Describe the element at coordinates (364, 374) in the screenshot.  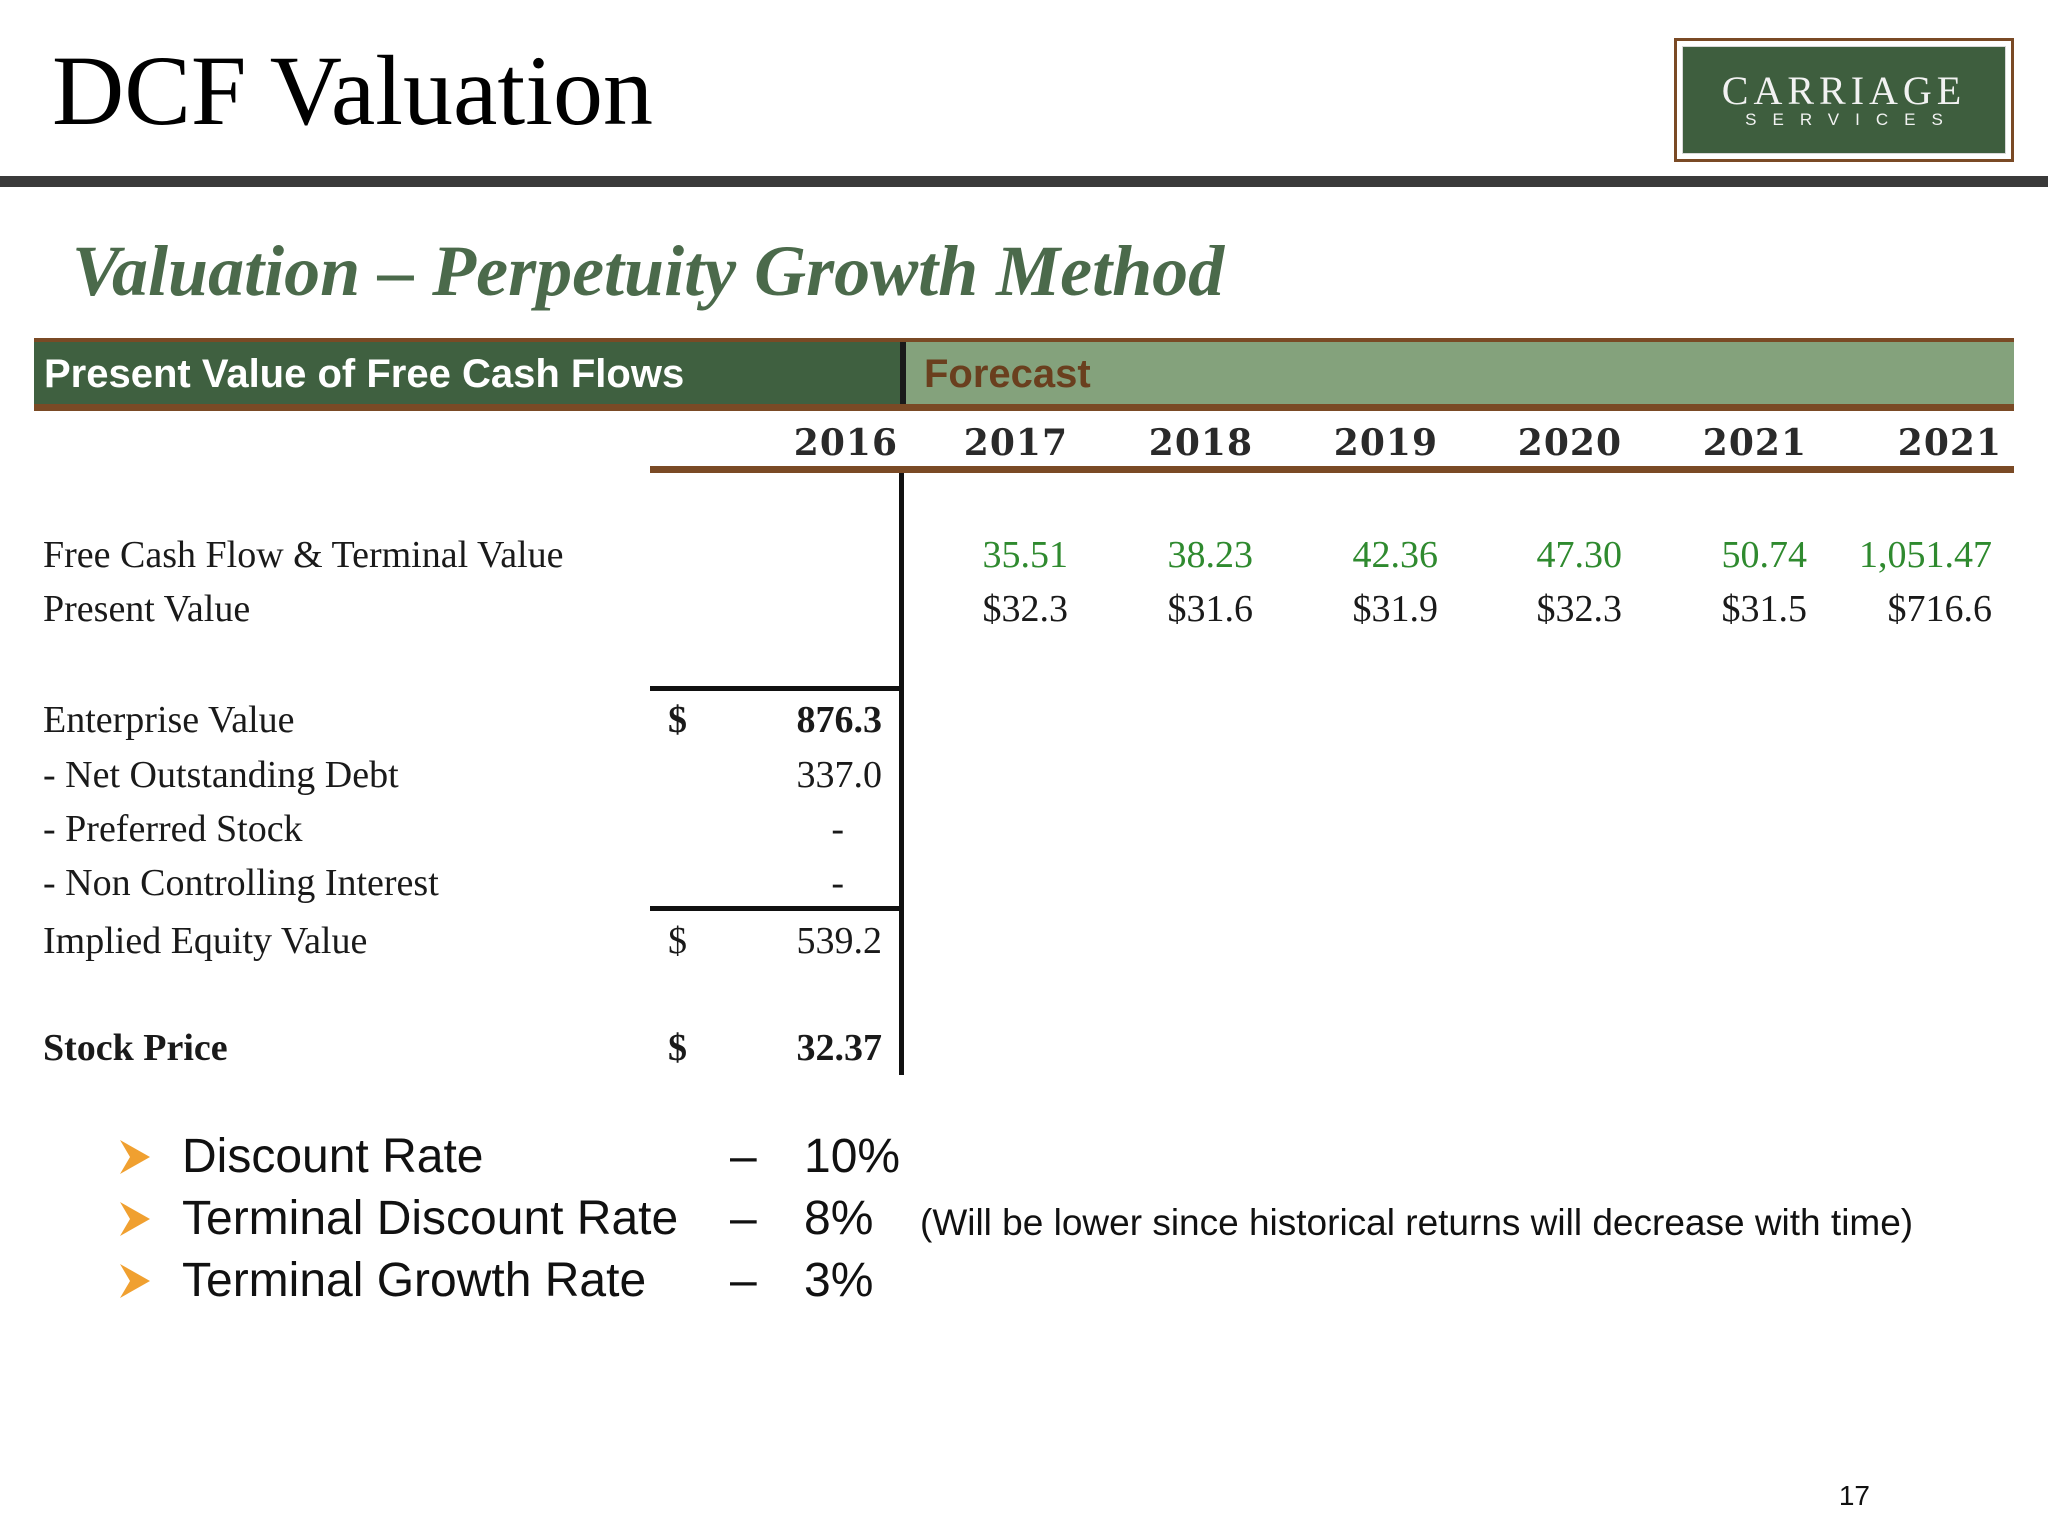
I see `table-section-label: Present Value of Free Cash Flows` at that location.